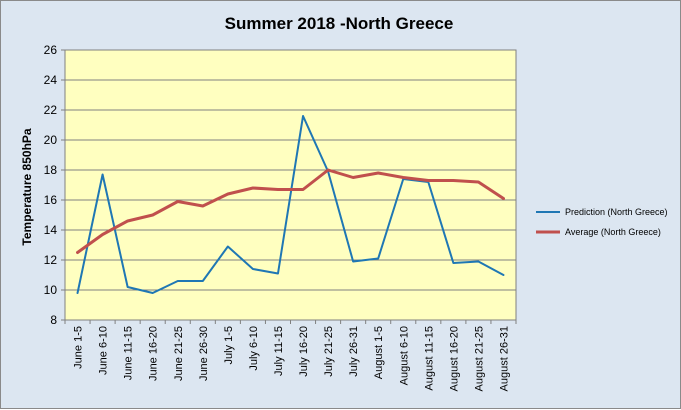 The width and height of the screenshot is (681, 410). What do you see at coordinates (479, 358) in the screenshot?
I see `x-tick-label: August 21-25` at bounding box center [479, 358].